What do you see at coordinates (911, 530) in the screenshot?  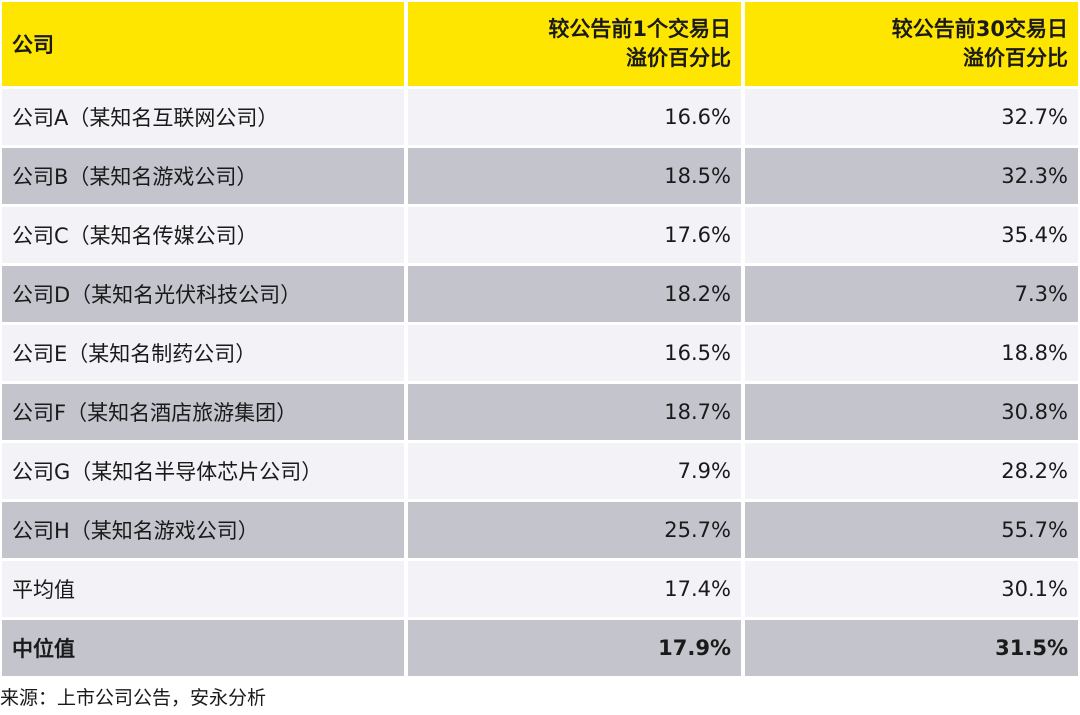 I see `premium-30d-cell: 55.7%` at bounding box center [911, 530].